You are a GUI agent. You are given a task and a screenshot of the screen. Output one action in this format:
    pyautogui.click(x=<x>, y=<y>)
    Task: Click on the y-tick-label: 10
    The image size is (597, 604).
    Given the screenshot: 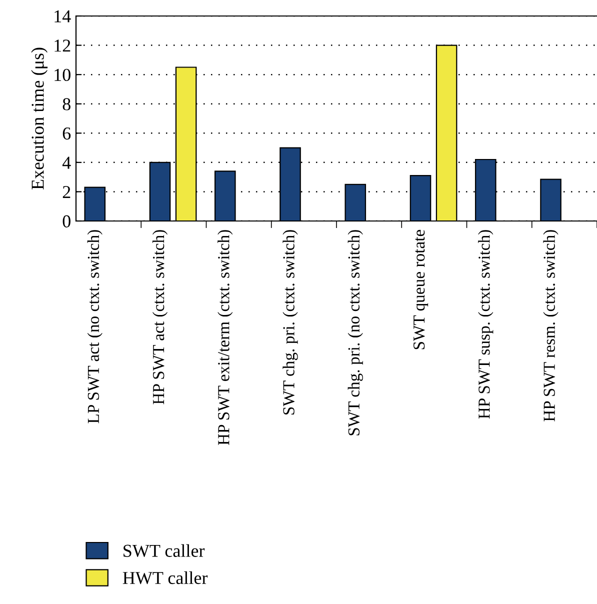 What is the action you would take?
    pyautogui.click(x=62, y=75)
    